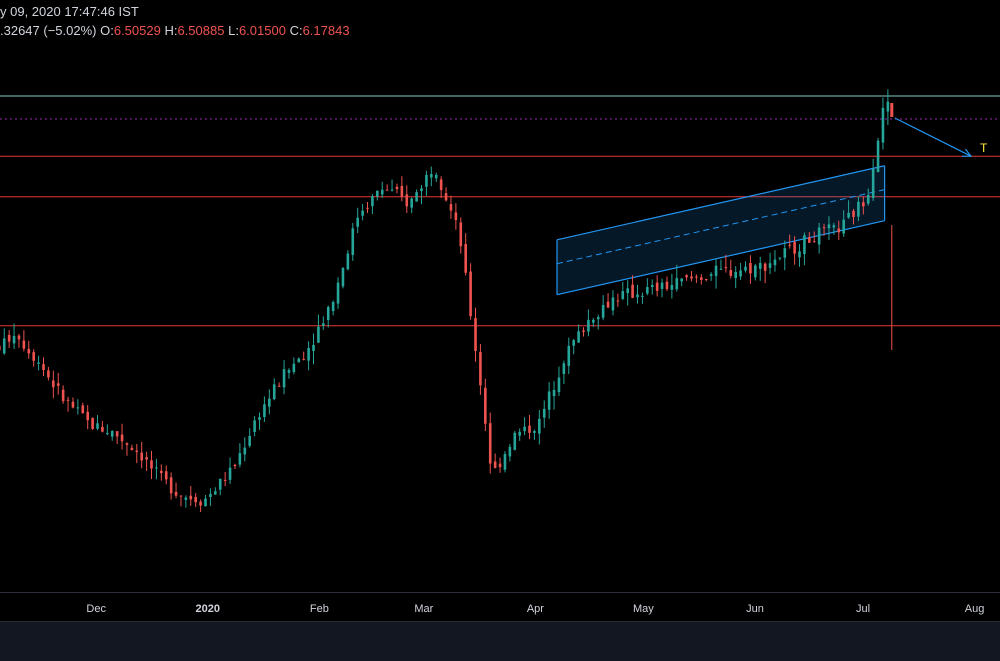  I want to click on channel-upper-line, so click(720, 203).